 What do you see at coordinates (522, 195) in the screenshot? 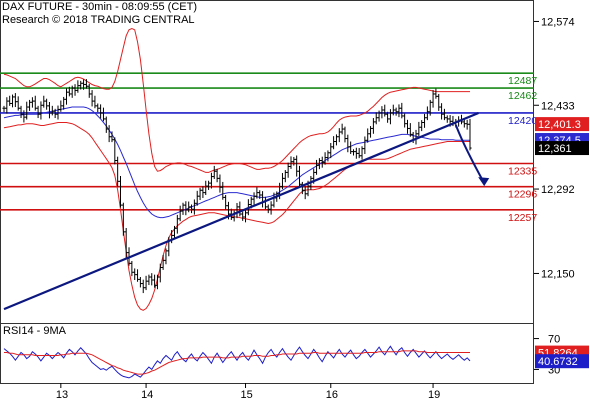
I see `level-label-12296: 12296` at bounding box center [522, 195].